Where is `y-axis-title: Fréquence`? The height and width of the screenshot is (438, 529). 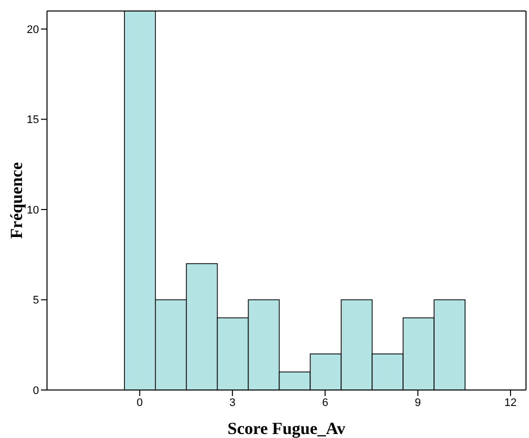
y-axis-title: Fréquence is located at coordinates (16, 200).